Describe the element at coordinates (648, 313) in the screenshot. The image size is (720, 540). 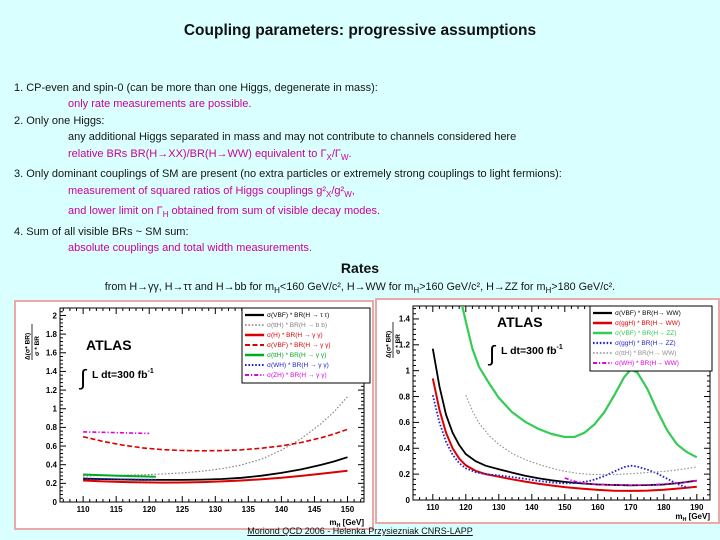
I see `legend-entry-label: σ(VBF) * BR(H→ WW)` at that location.